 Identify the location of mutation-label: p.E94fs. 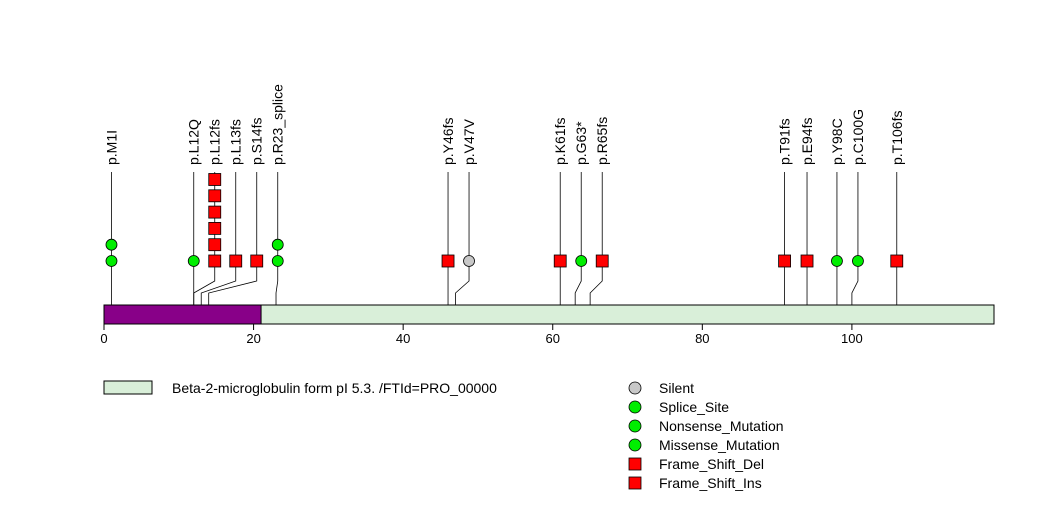
(807, 141).